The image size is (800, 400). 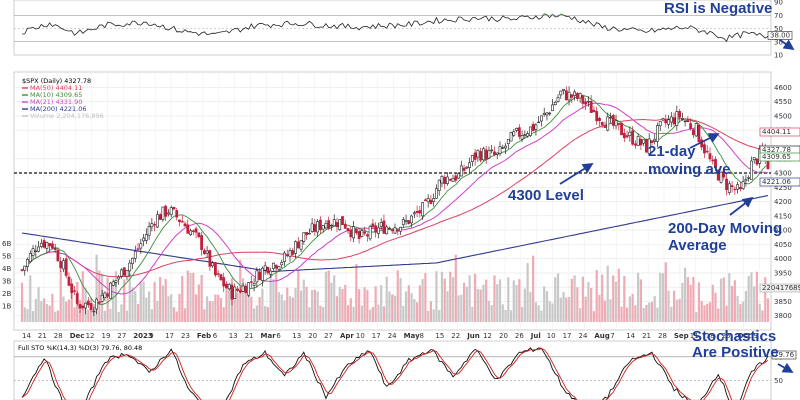 What do you see at coordinates (783, 216) in the screenshot?
I see `price-tick-label: 4150` at bounding box center [783, 216].